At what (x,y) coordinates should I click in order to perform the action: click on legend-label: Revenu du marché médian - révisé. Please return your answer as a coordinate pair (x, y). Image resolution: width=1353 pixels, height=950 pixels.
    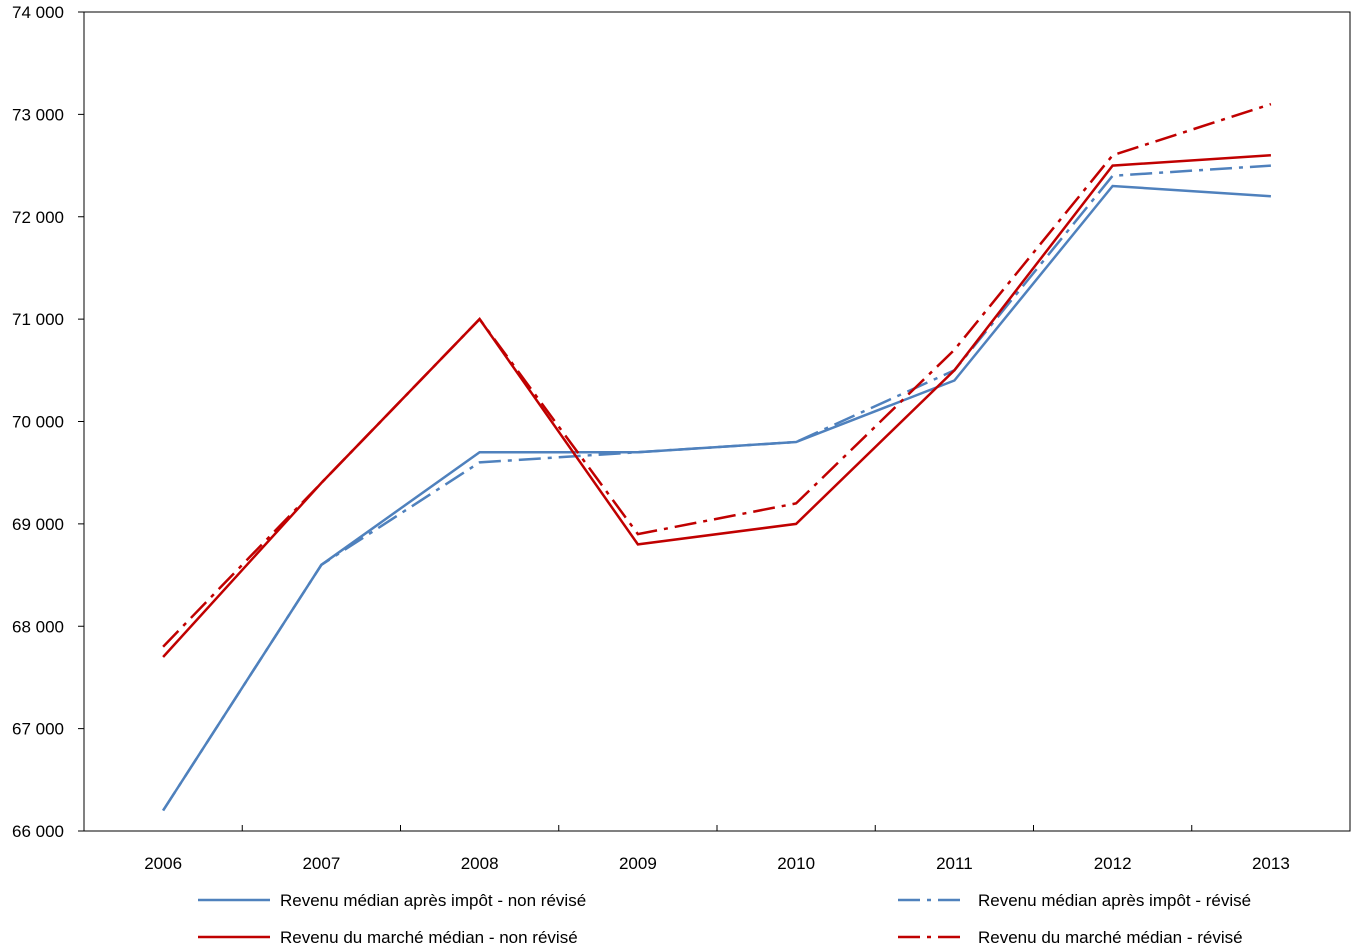
    Looking at the image, I should click on (1110, 937).